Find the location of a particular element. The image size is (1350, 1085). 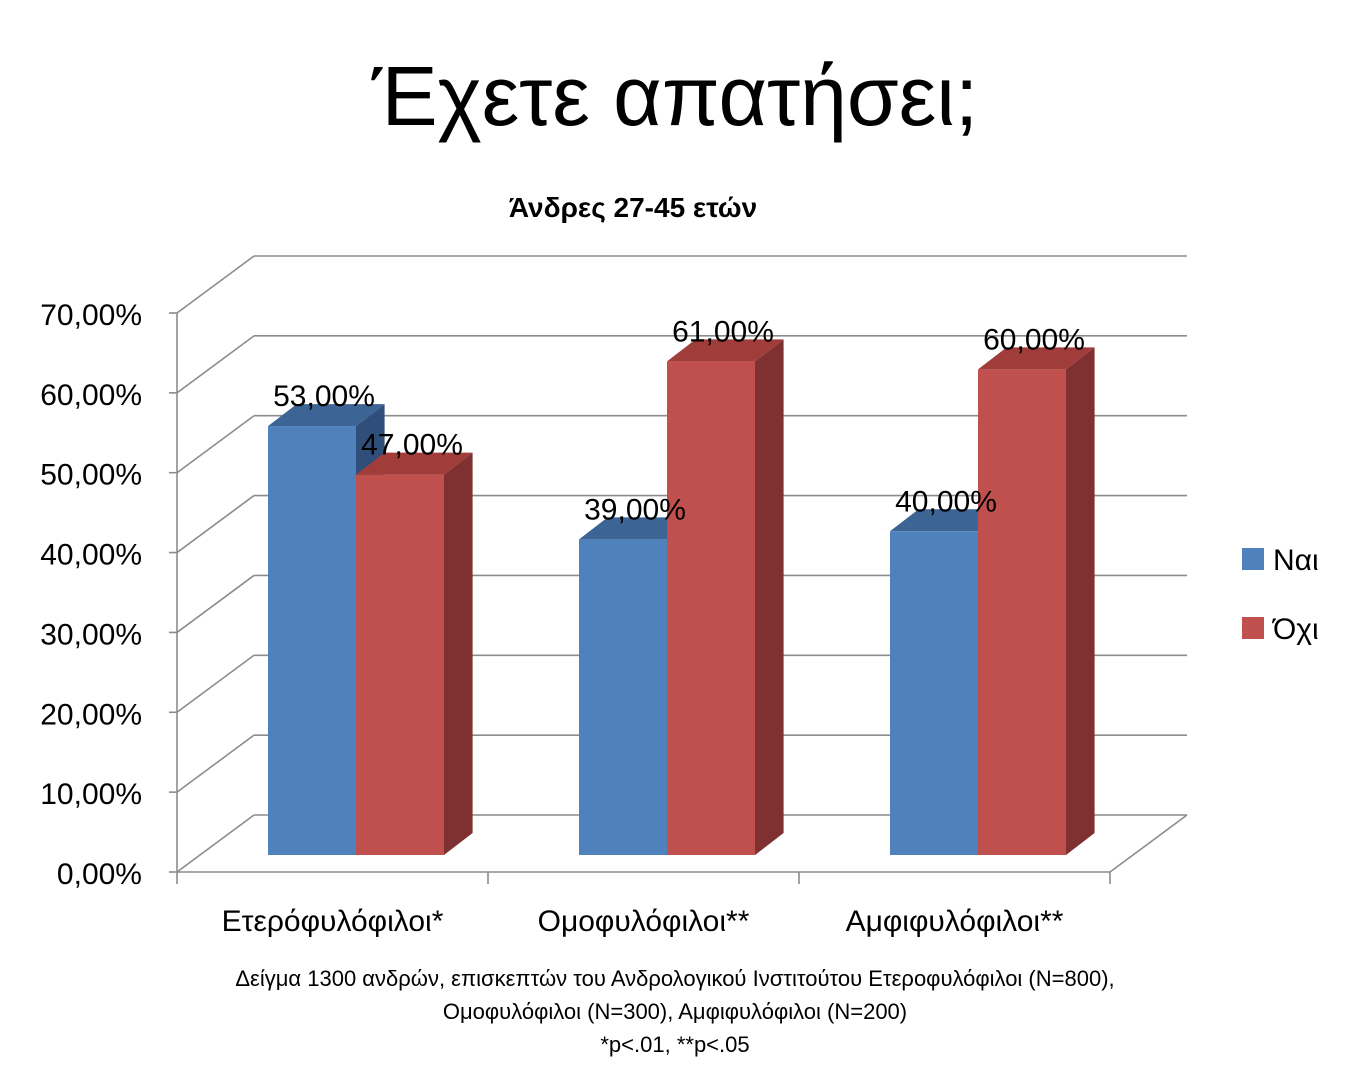

y-tick-label: 20,00% is located at coordinates (91, 714).